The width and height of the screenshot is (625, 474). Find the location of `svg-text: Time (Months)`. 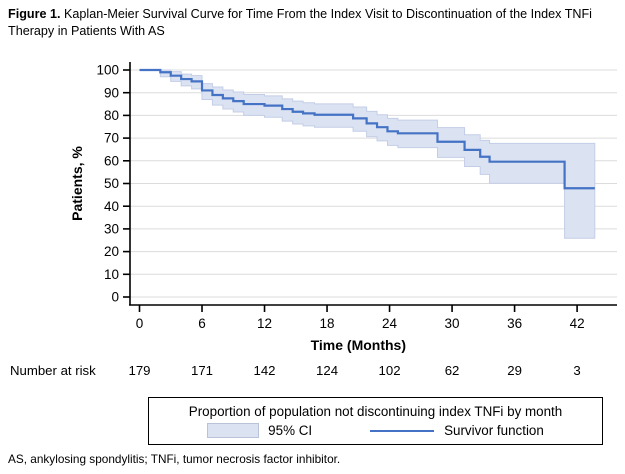

svg-text: Time (Months) is located at coordinates (358, 345).